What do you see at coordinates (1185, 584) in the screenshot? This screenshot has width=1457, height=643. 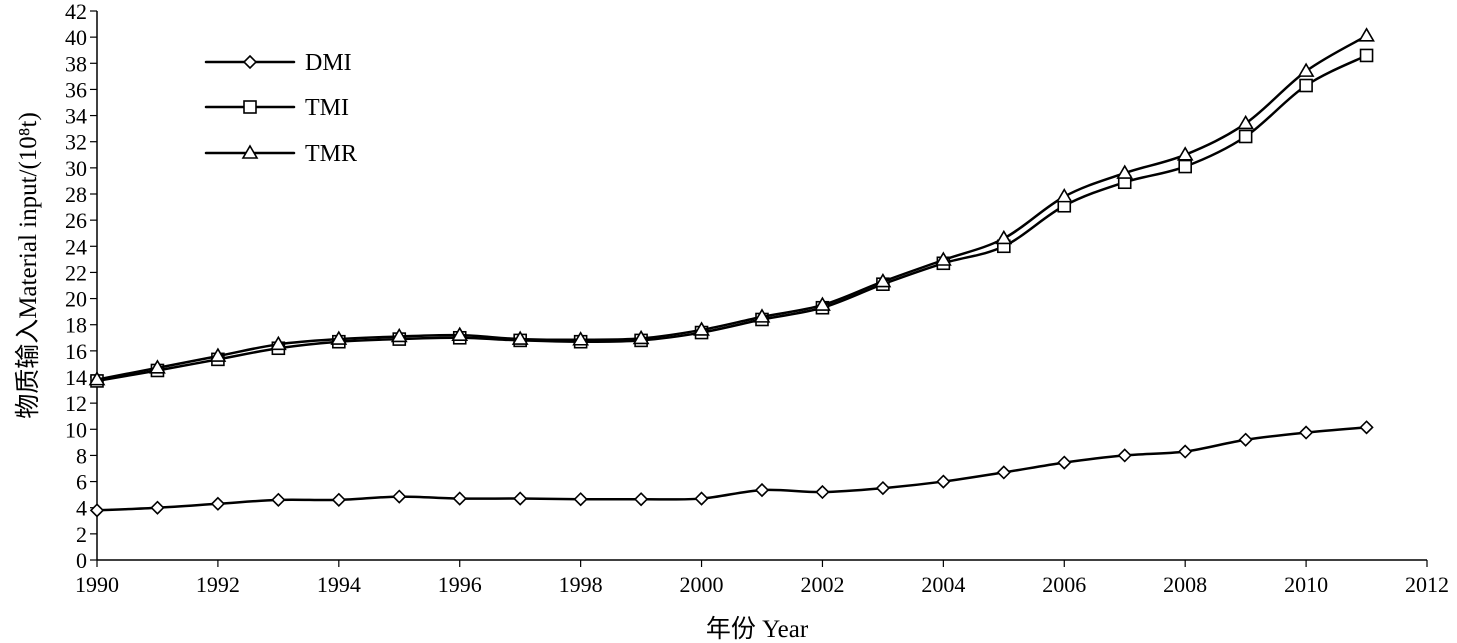 I see `x-tick-label: 2008` at bounding box center [1185, 584].